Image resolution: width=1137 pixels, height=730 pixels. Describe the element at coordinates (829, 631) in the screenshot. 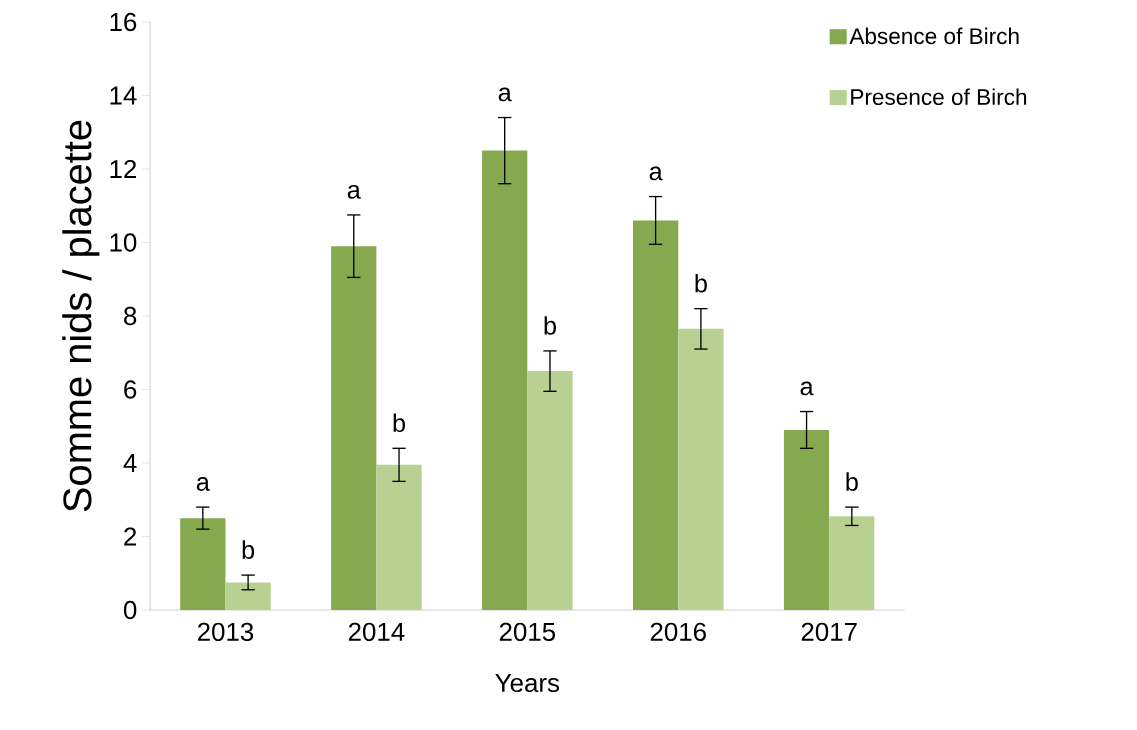

I see `x-tick-label: 2017` at that location.